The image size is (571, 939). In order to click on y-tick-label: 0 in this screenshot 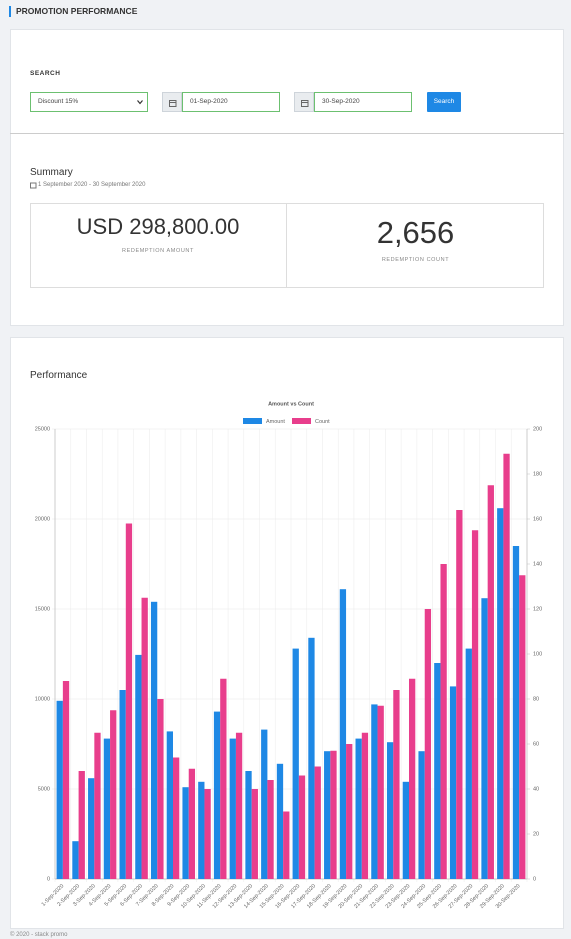, I will do `click(48, 879)`.